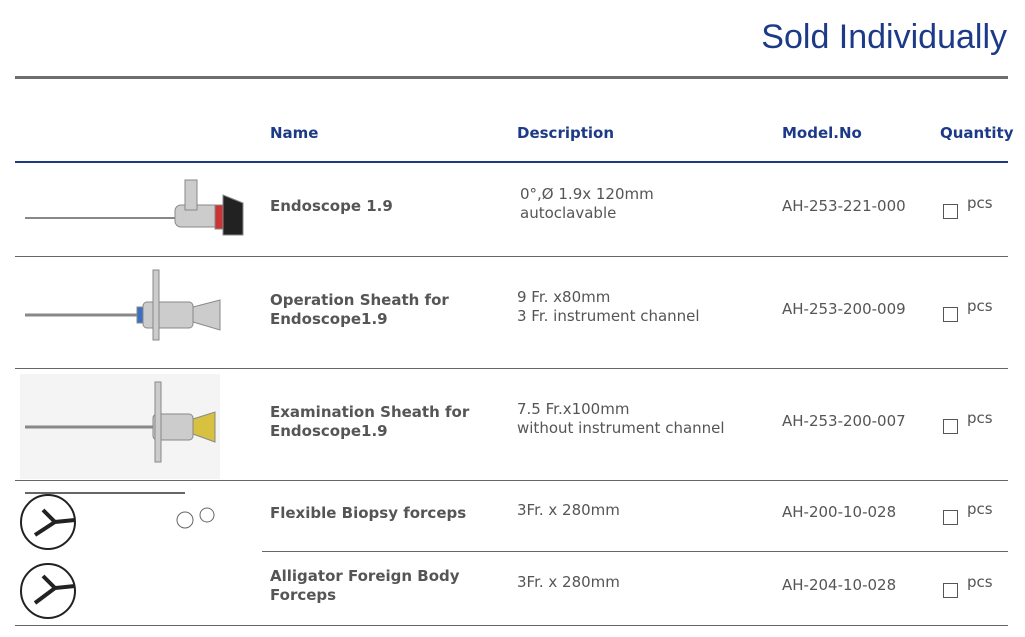 This screenshot has width=1025, height=637. I want to click on description-line: without instrument channel, so click(621, 427).